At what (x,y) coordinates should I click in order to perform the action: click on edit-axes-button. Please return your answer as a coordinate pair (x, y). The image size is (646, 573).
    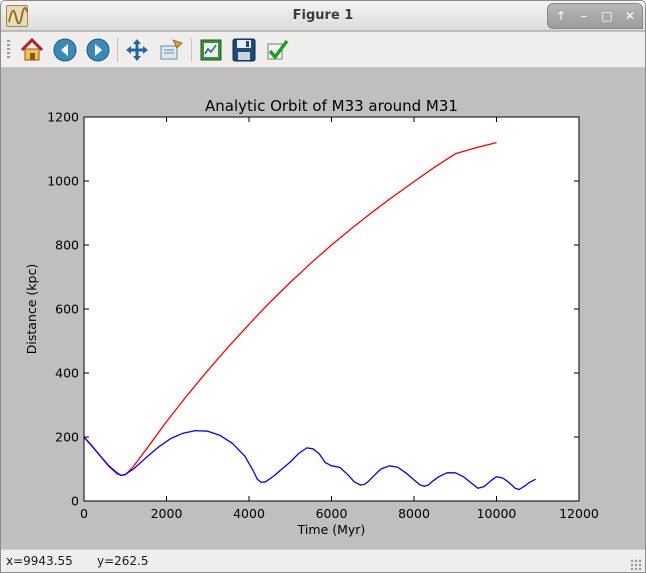
    Looking at the image, I should click on (277, 50).